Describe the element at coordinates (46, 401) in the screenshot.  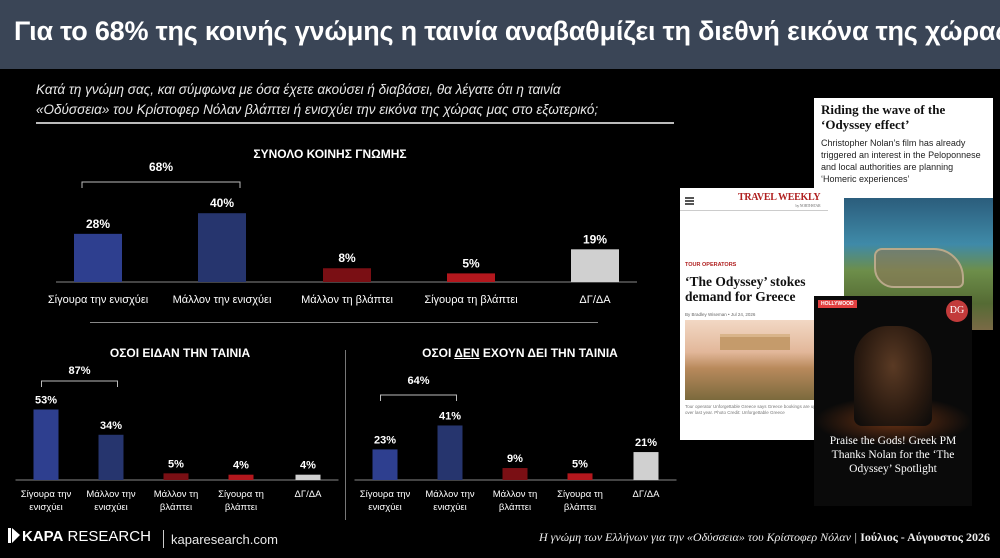
I see `viewers-value-label-0: 53%` at that location.